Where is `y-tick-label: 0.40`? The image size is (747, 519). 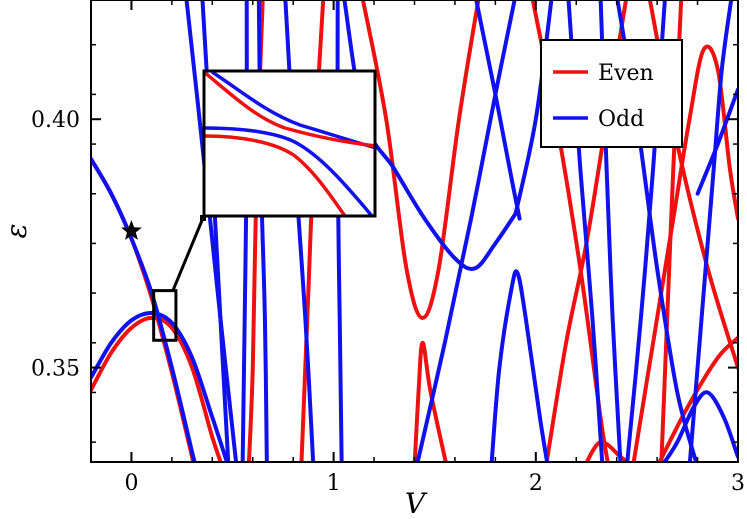 y-tick-label: 0.40 is located at coordinates (55, 120).